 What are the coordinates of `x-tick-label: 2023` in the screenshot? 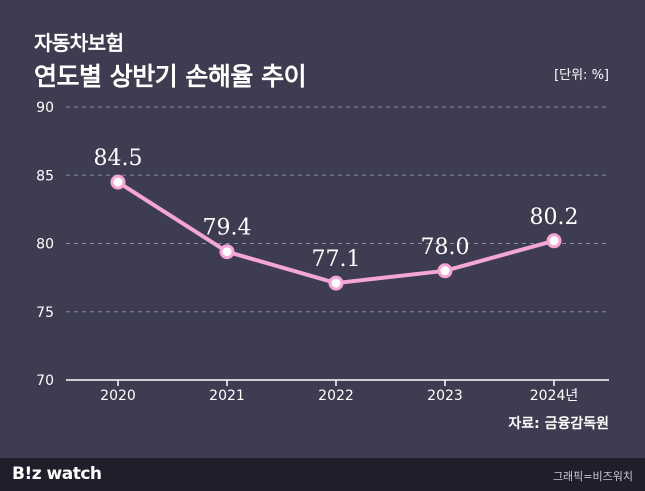 It's located at (445, 396).